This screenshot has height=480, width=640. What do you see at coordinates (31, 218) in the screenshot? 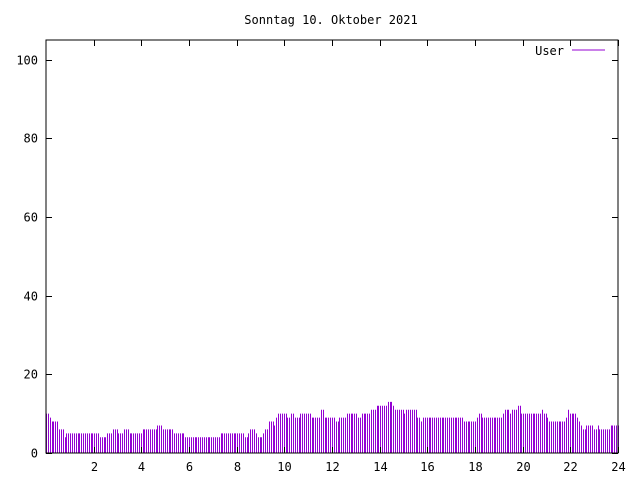
I see `y-tick-label: 60` at bounding box center [31, 218].